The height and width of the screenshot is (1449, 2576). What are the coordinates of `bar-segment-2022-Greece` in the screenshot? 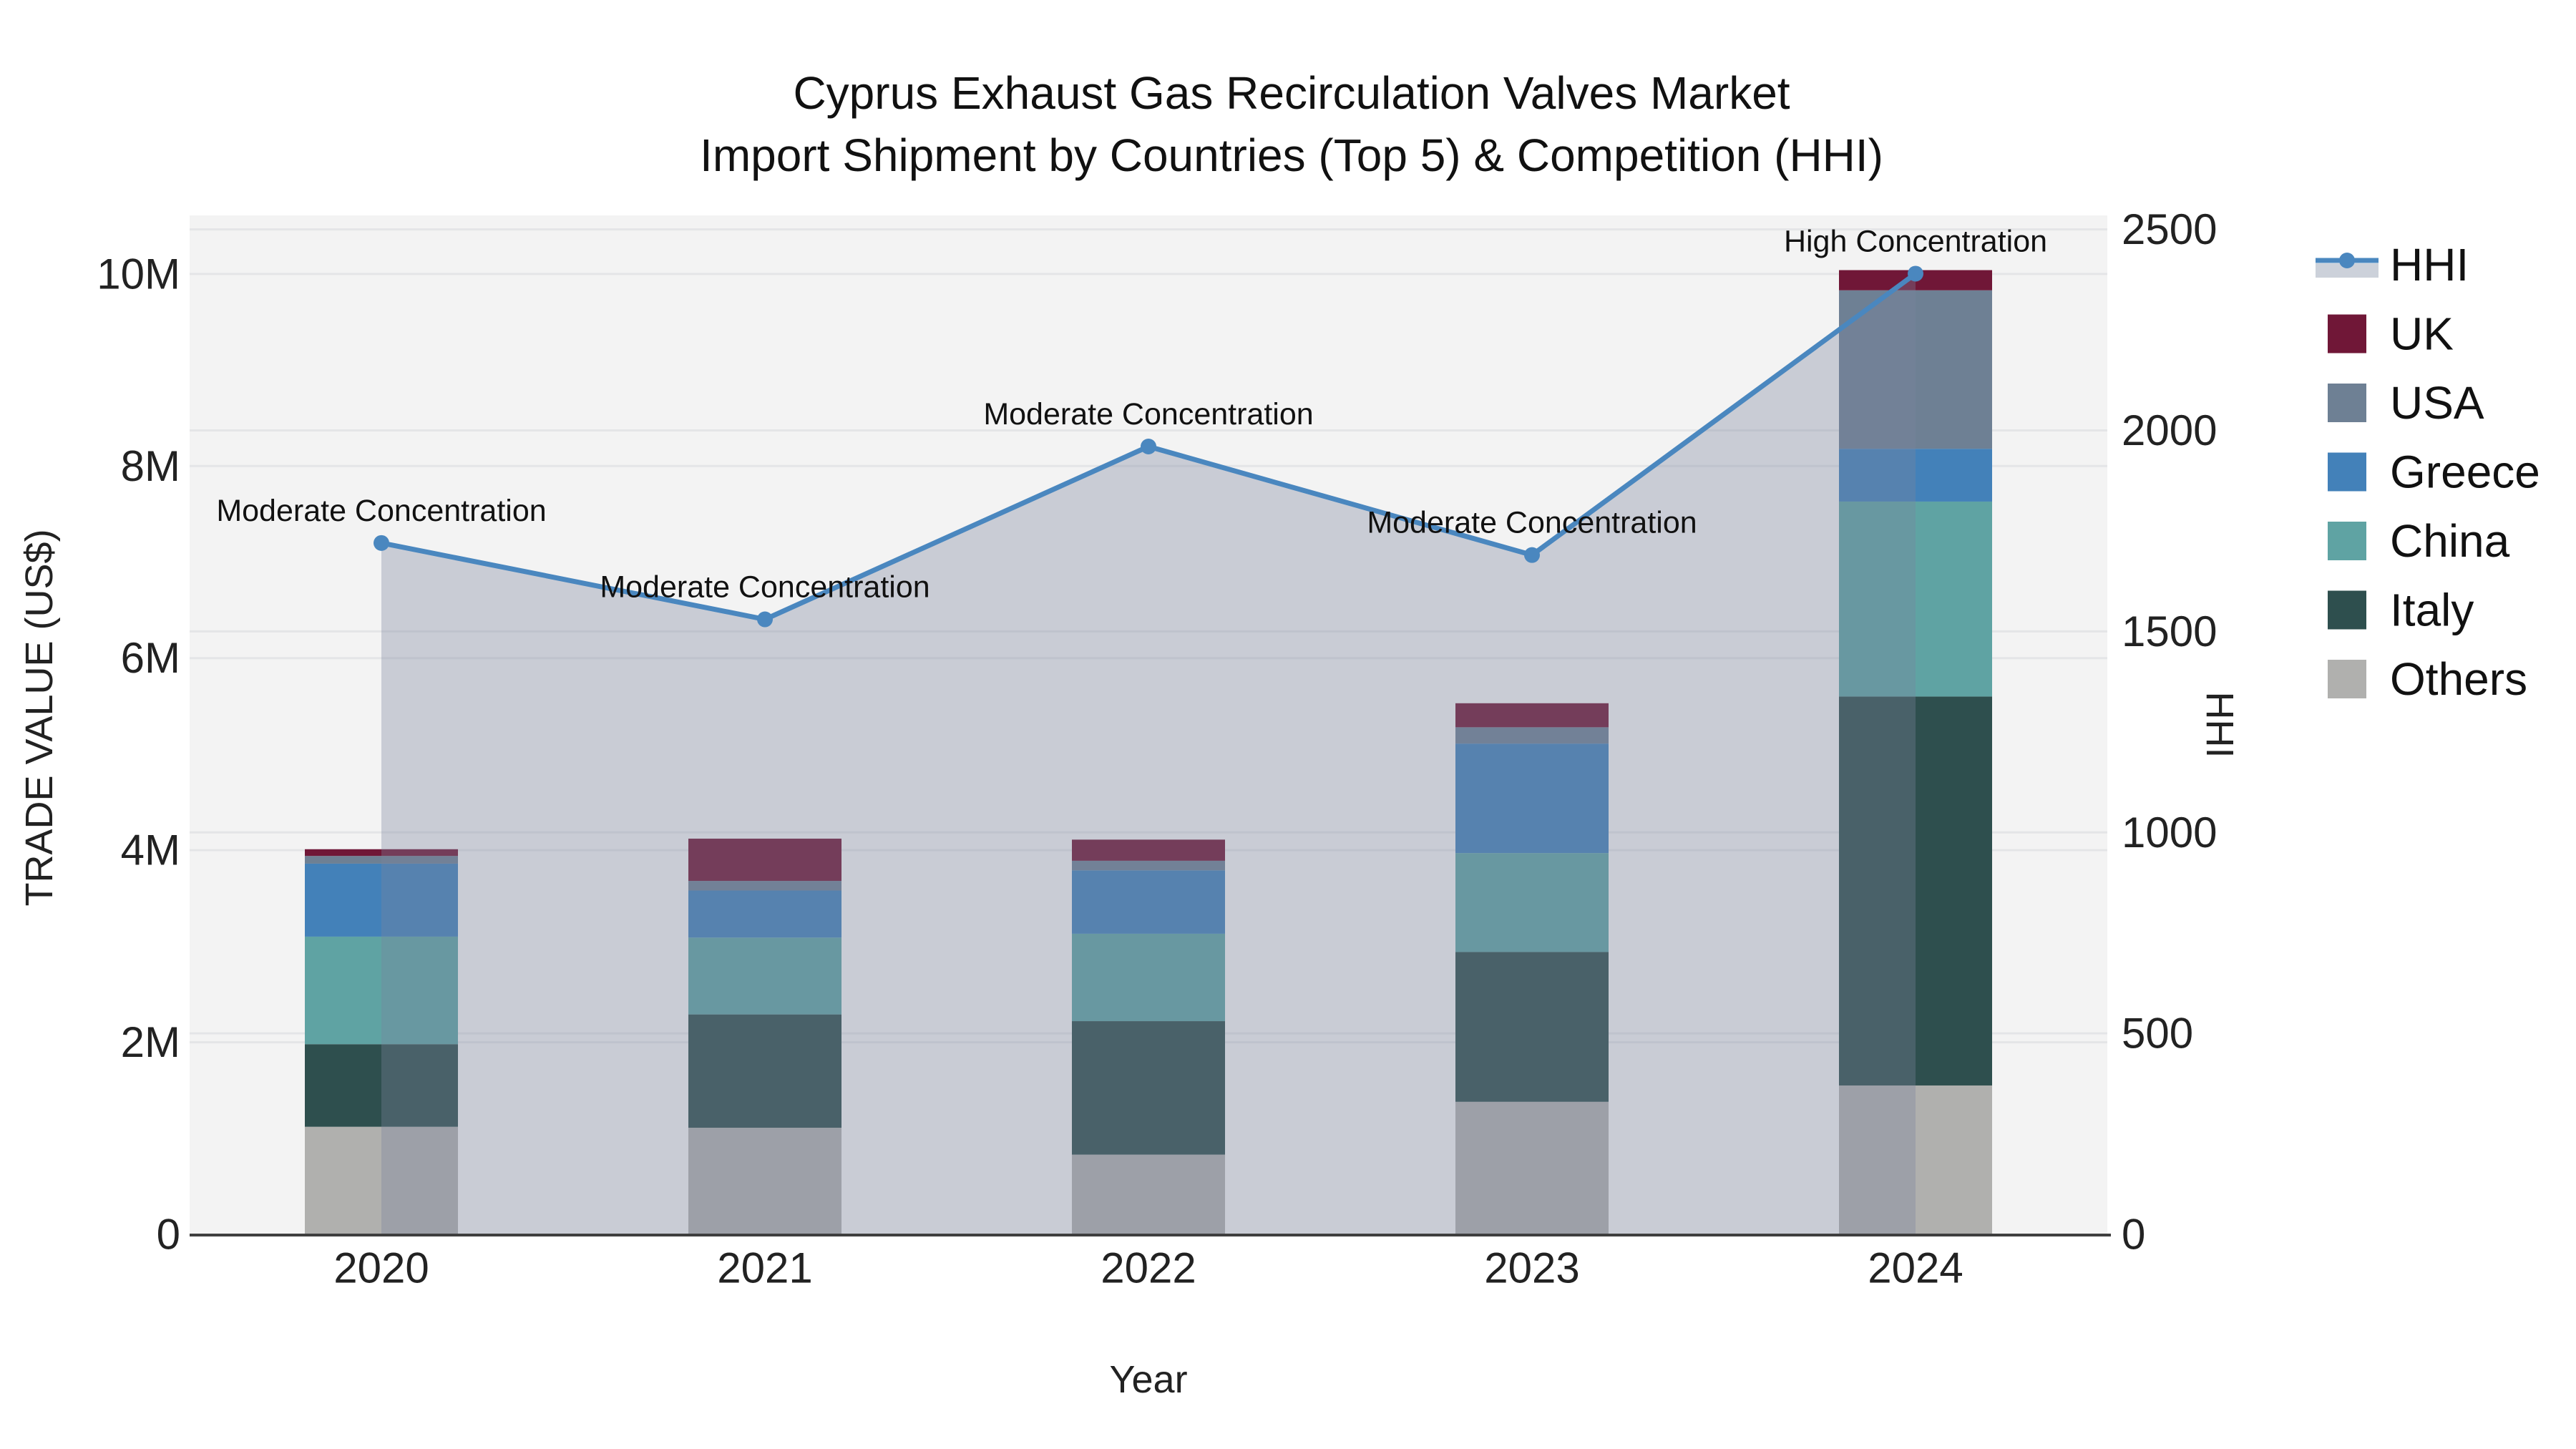 It's located at (1148, 902).